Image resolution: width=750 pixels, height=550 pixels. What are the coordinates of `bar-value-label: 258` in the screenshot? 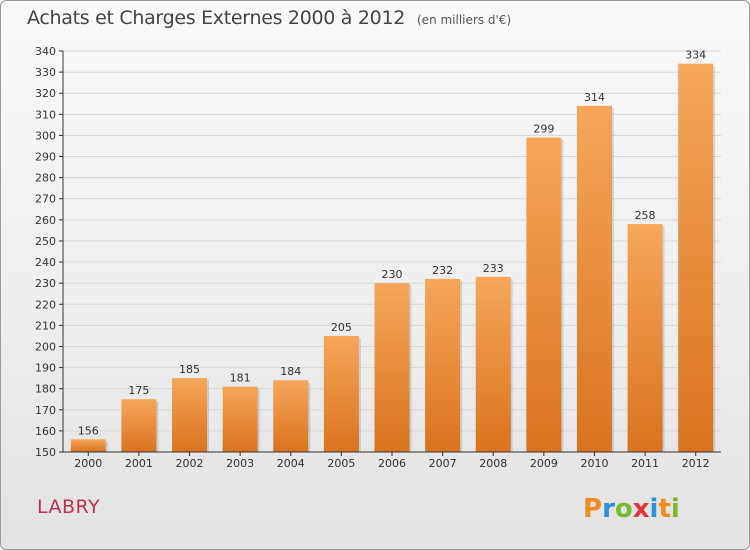 It's located at (645, 215).